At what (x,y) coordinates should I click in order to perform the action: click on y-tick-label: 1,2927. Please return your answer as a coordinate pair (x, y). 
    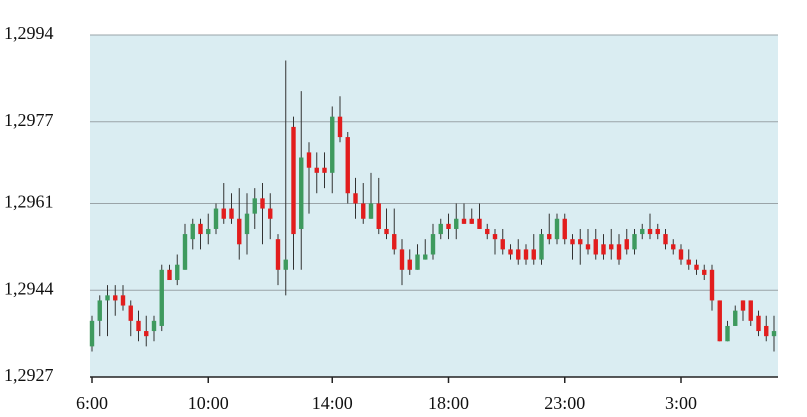
    Looking at the image, I should click on (29, 375).